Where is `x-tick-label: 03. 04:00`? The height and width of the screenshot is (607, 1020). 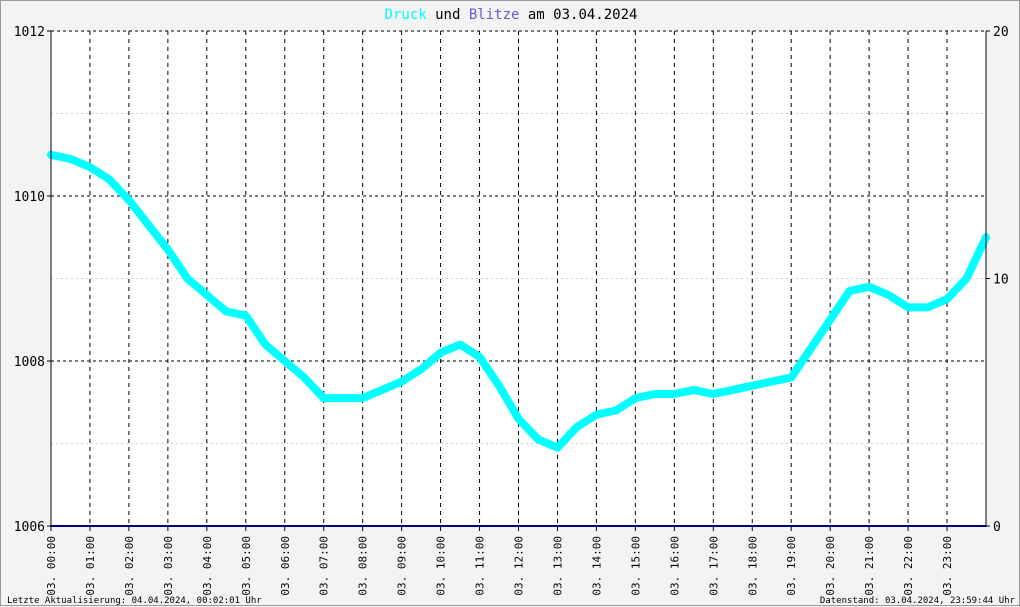
x-tick-label: 03. 04:00 is located at coordinates (207, 566).